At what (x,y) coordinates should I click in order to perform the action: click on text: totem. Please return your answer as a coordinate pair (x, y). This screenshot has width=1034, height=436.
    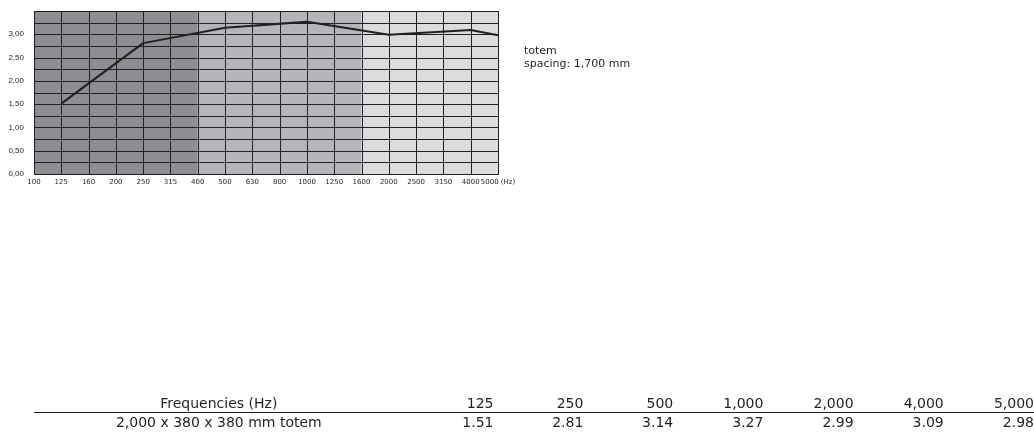
    Looking at the image, I should click on (541, 50).